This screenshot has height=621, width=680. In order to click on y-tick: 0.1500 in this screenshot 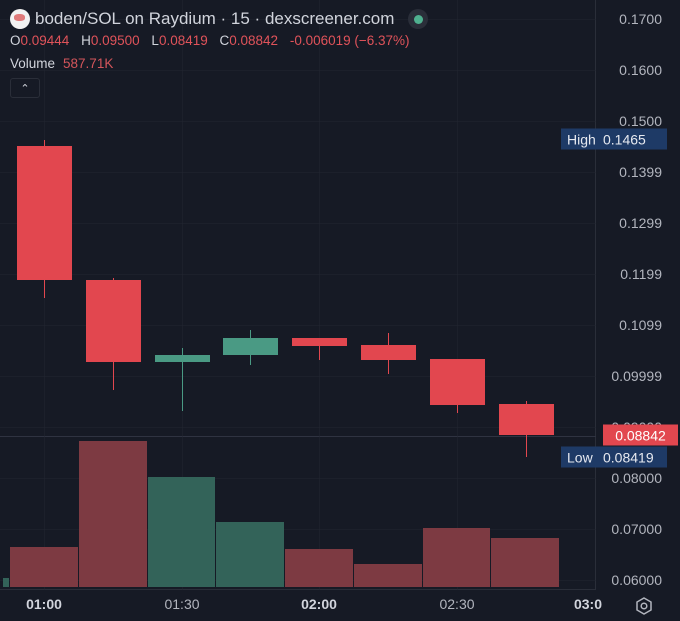, I will do `click(640, 121)`.